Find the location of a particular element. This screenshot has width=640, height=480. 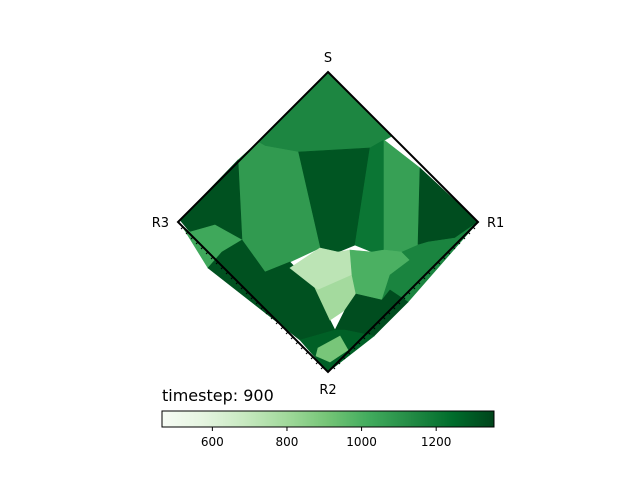

colorbar-tick-label: 1200 is located at coordinates (436, 442).